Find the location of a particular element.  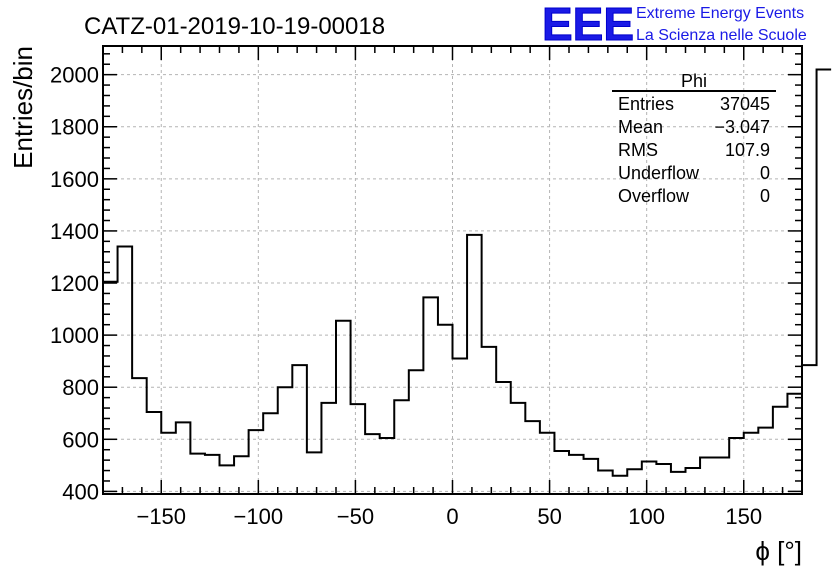

x-tick-label: 50 is located at coordinates (549, 516).